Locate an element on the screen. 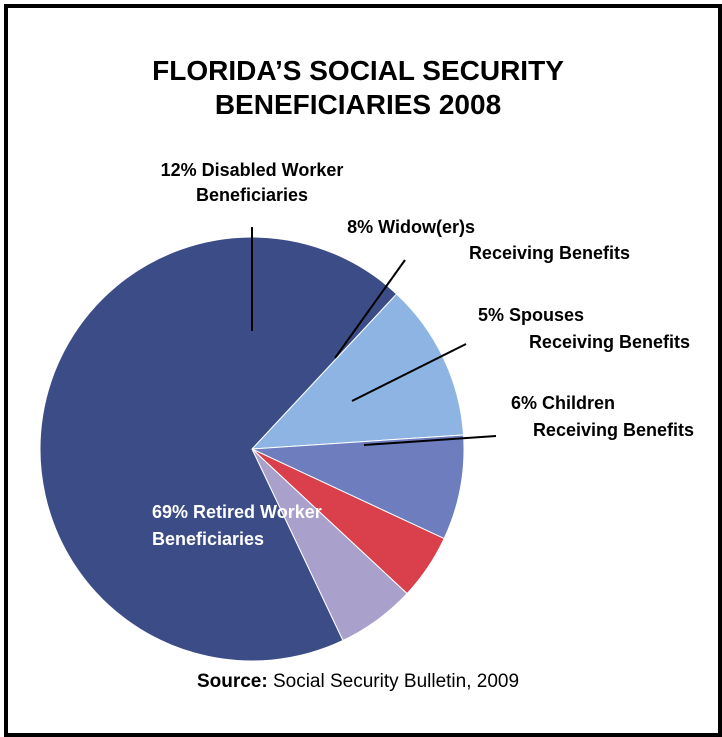  source-label: Source: is located at coordinates (232, 681).